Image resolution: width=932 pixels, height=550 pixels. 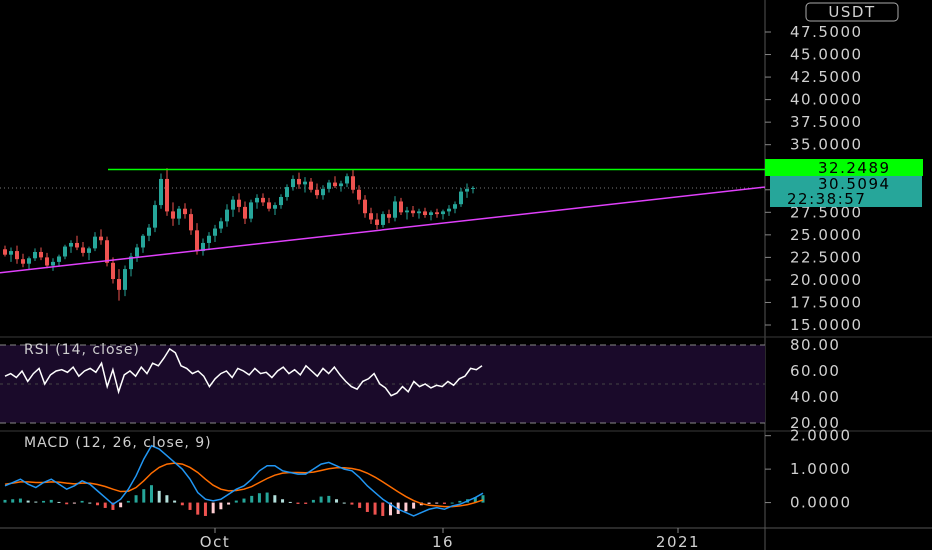 What do you see at coordinates (82, 350) in the screenshot?
I see `rsi-title: RSI (14, close)` at bounding box center [82, 350].